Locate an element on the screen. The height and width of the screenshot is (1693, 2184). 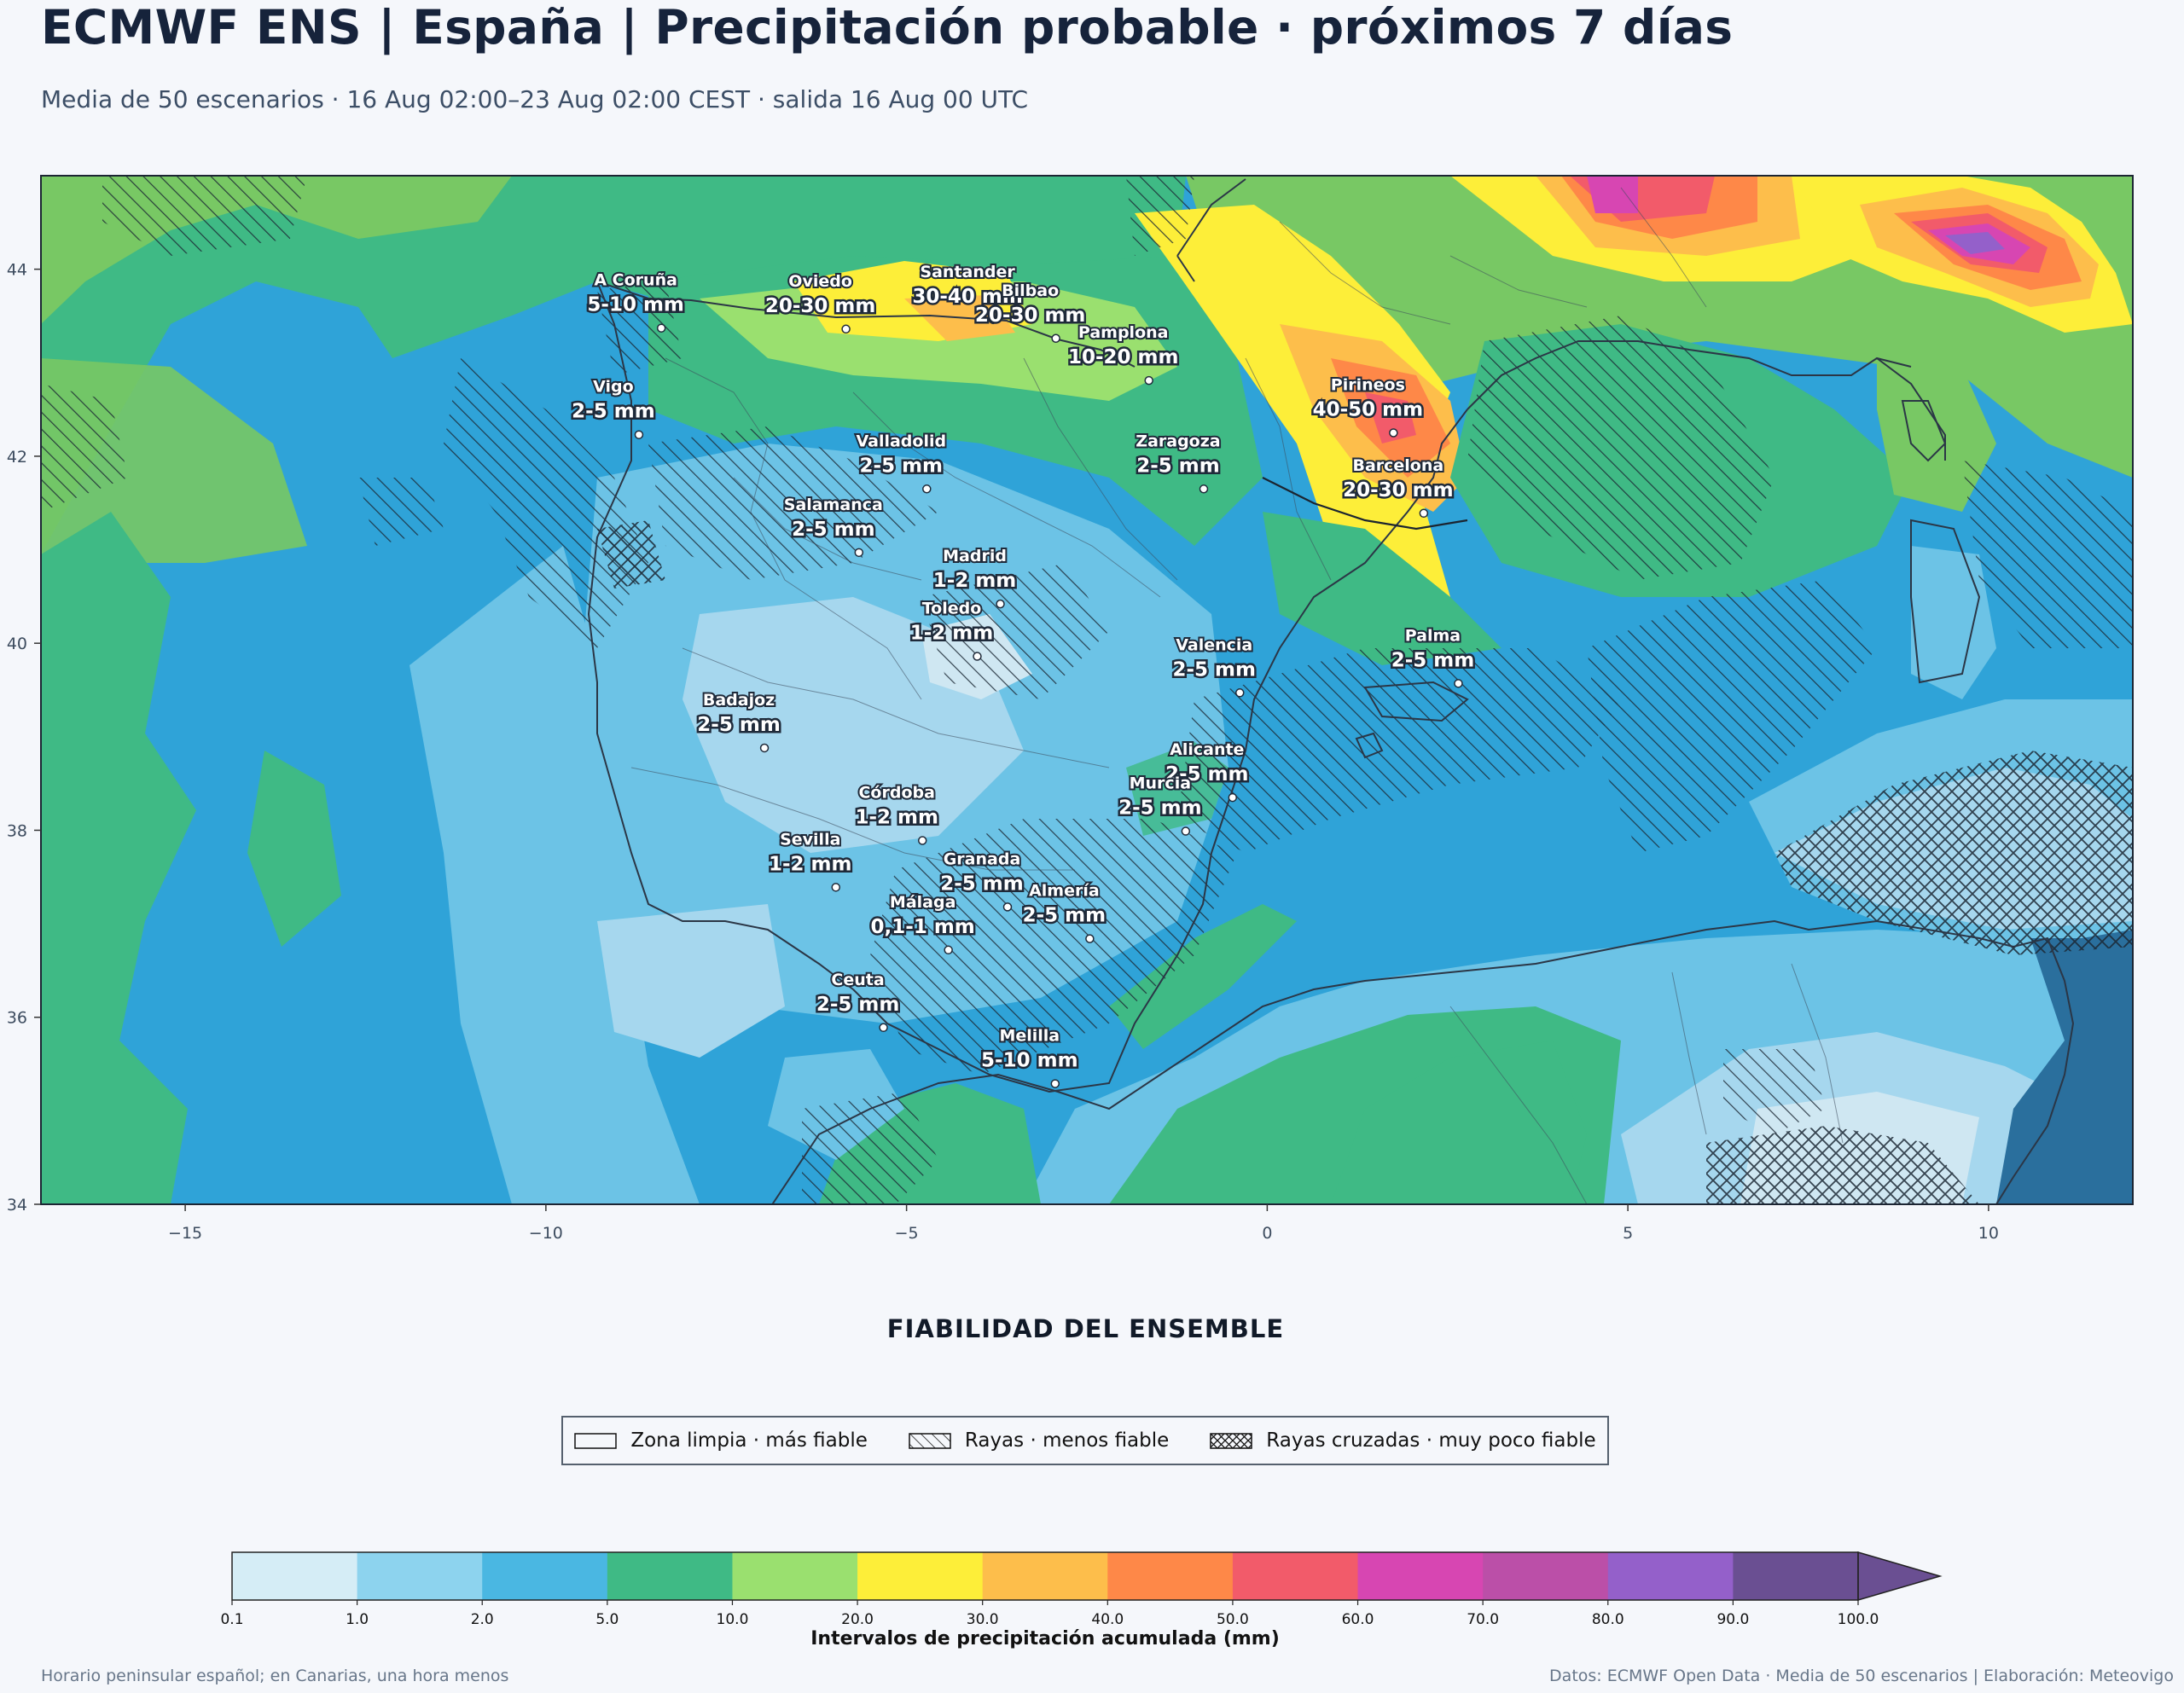
city-name: Pamplona is located at coordinates (1123, 332).